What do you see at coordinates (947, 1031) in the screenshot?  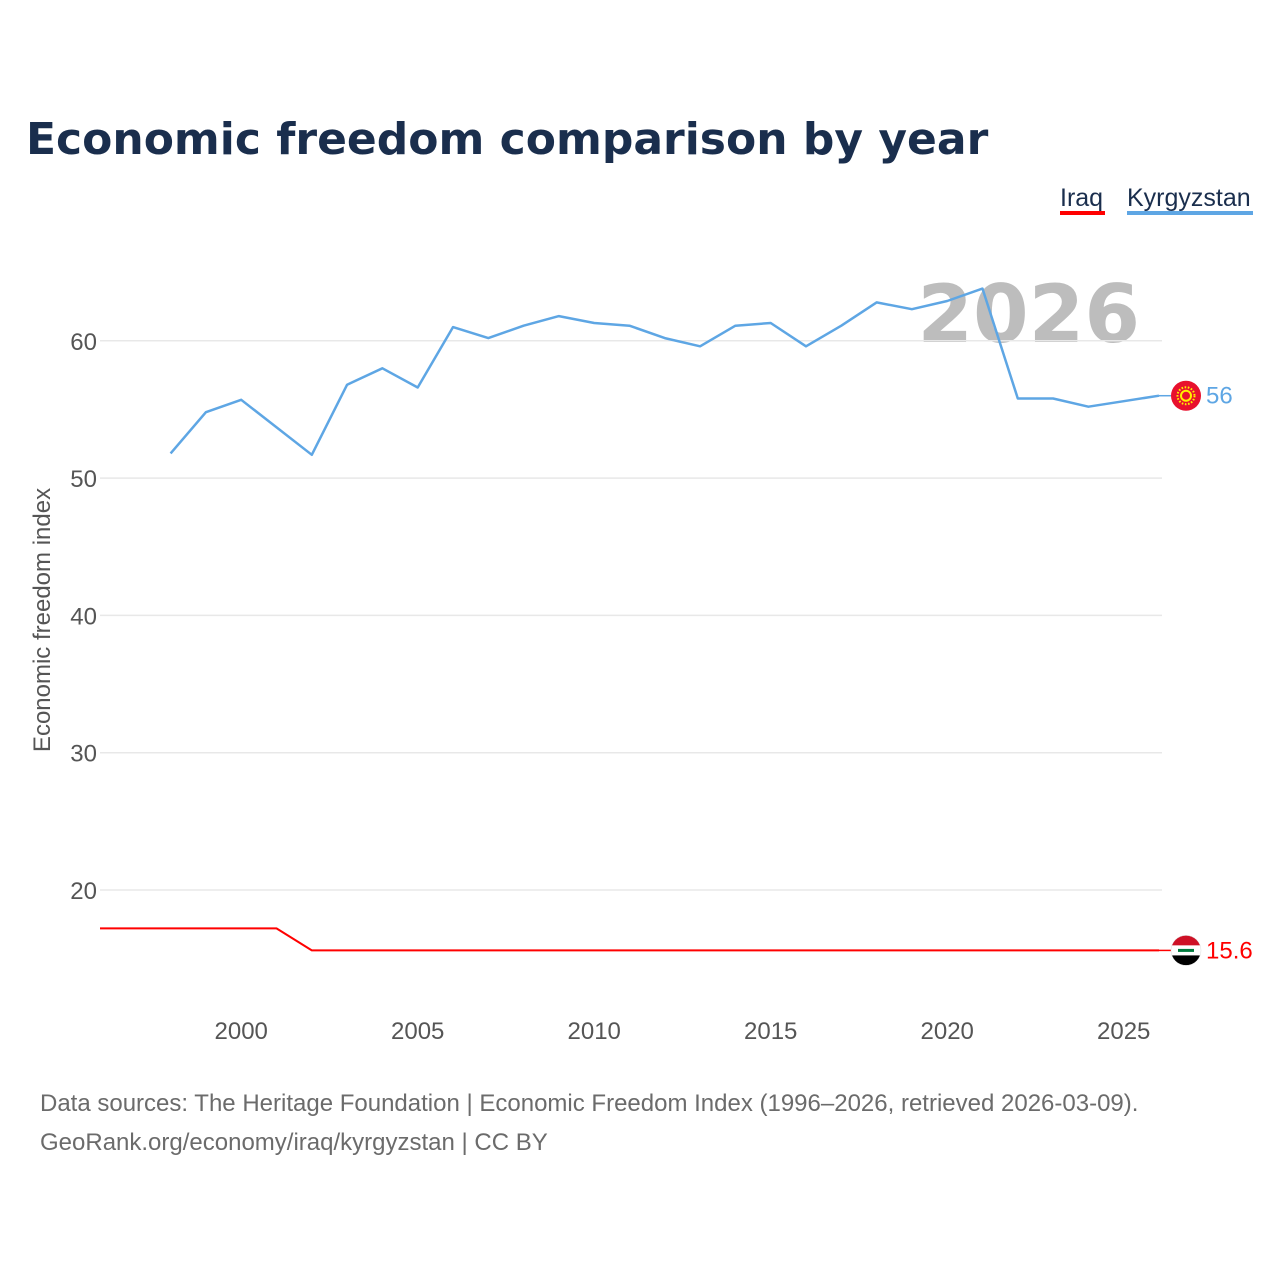 I see `x-tick-label: 2020` at bounding box center [947, 1031].